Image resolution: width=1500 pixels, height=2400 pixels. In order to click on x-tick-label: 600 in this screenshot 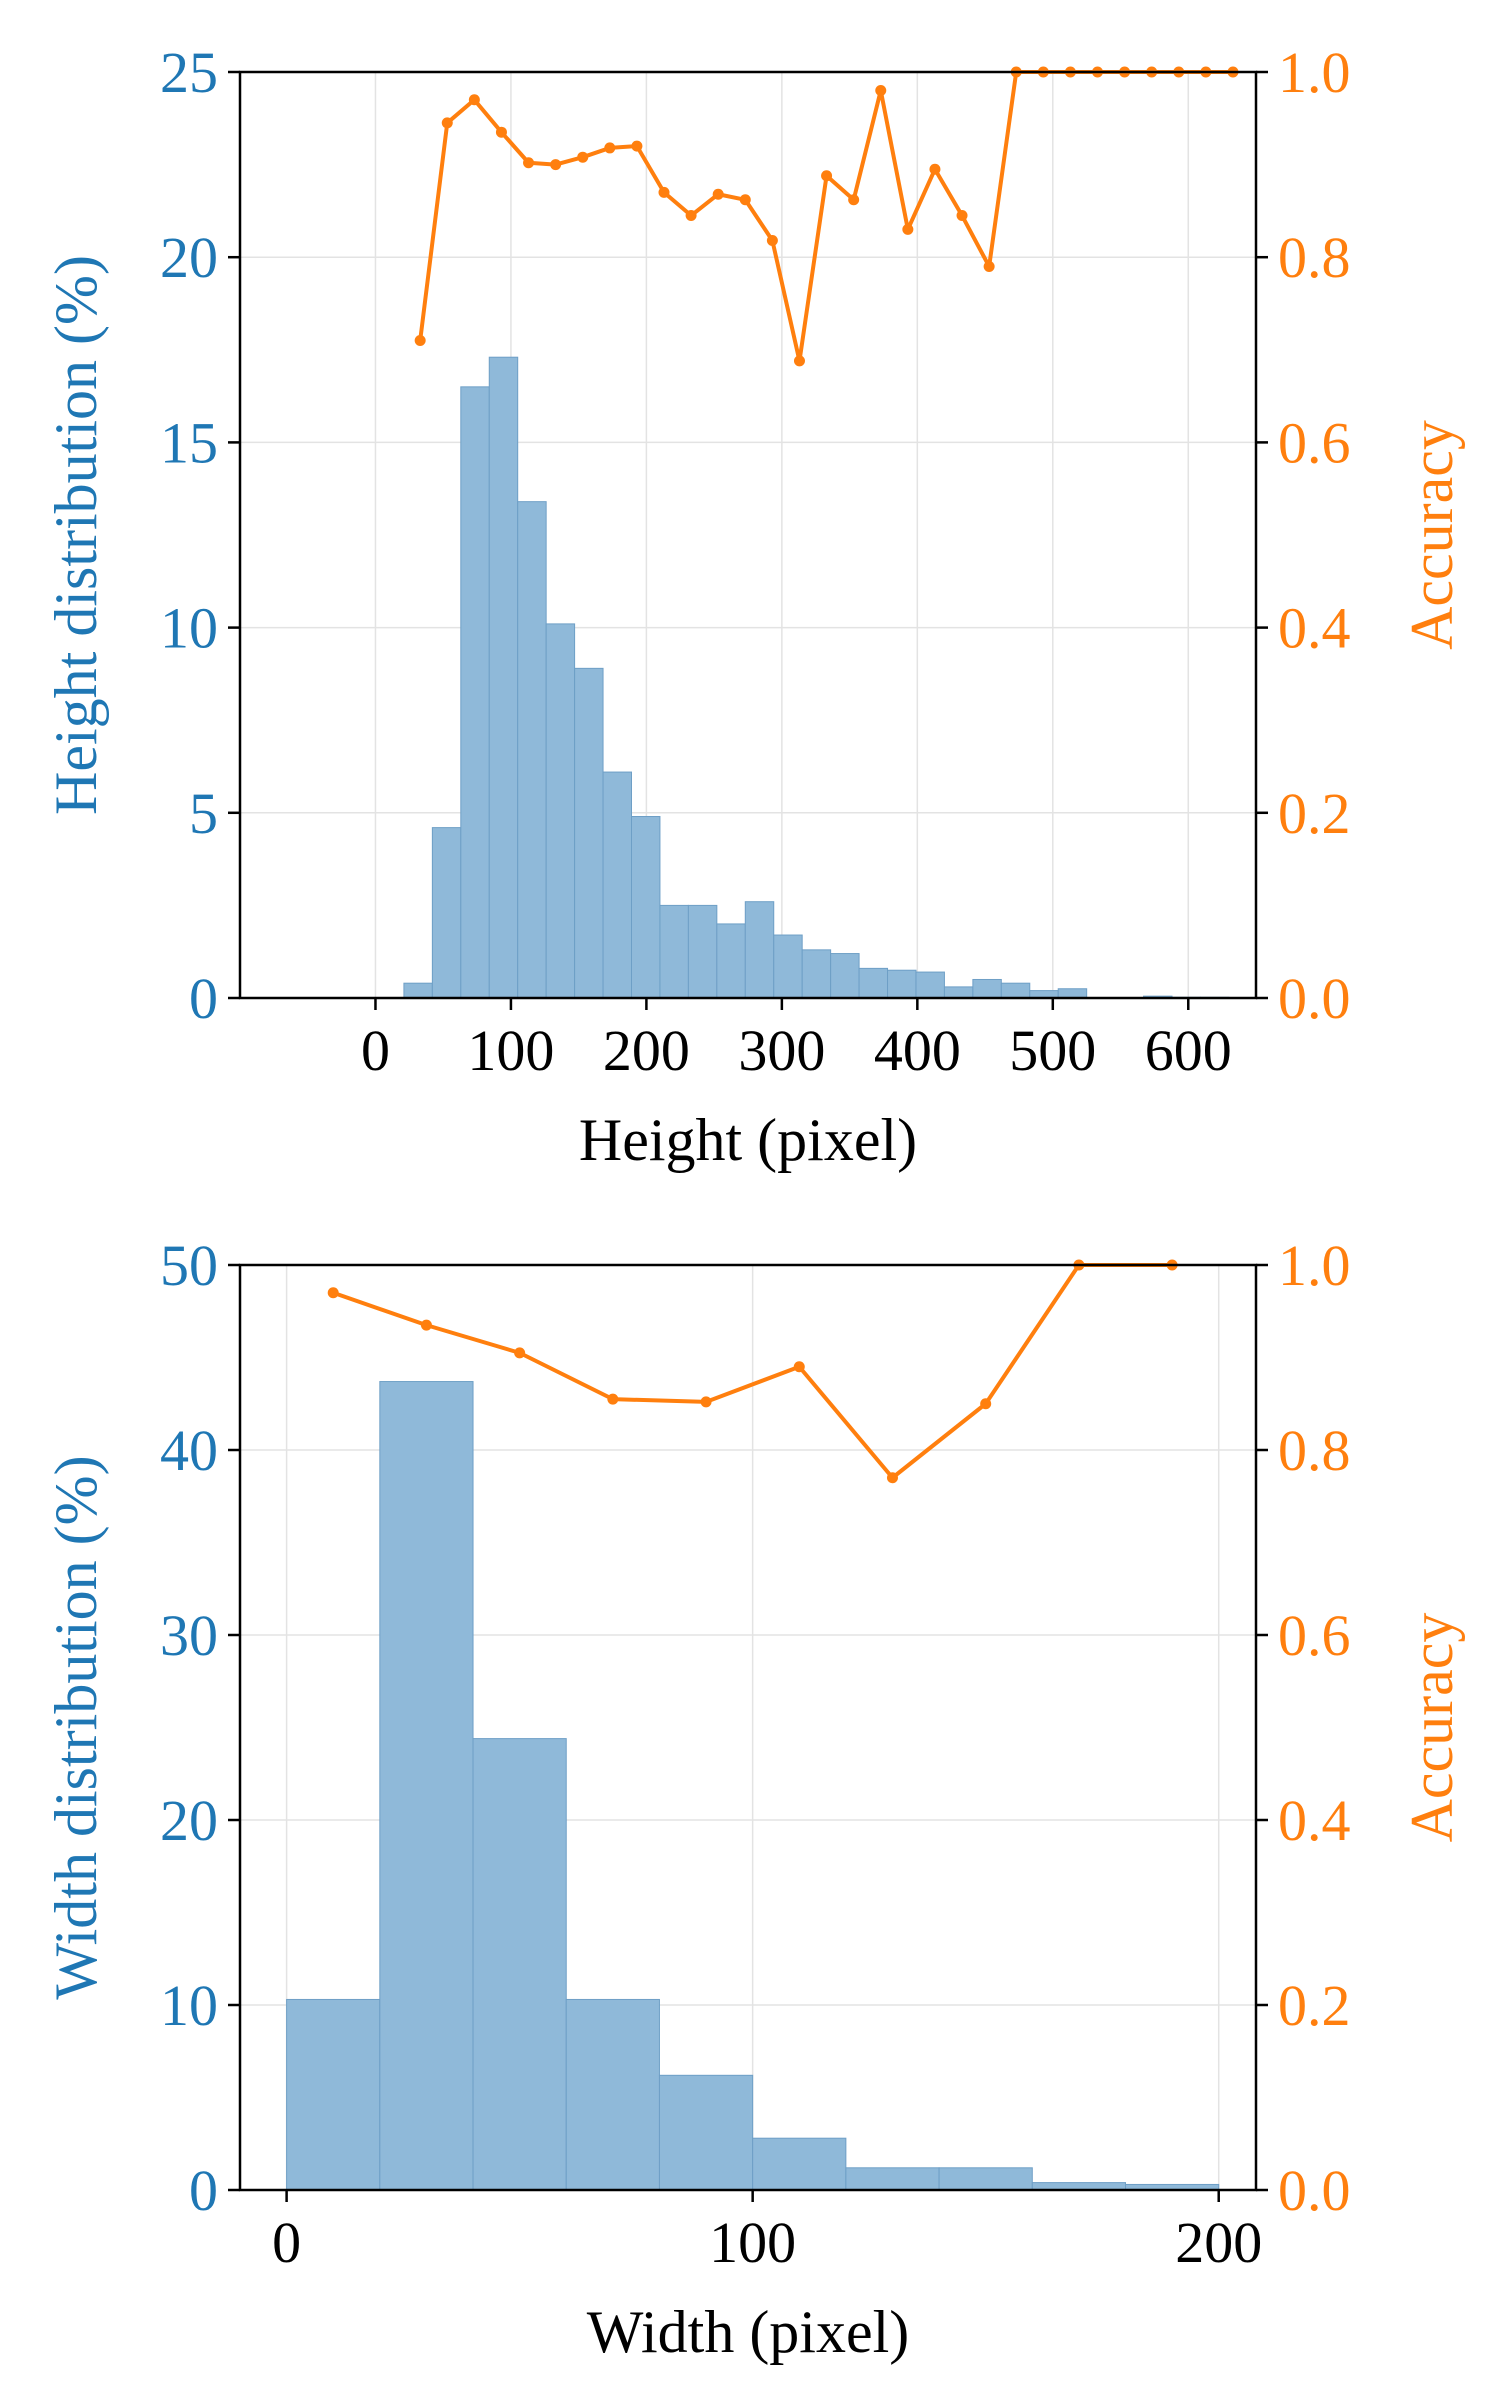, I will do `click(1188, 1050)`.